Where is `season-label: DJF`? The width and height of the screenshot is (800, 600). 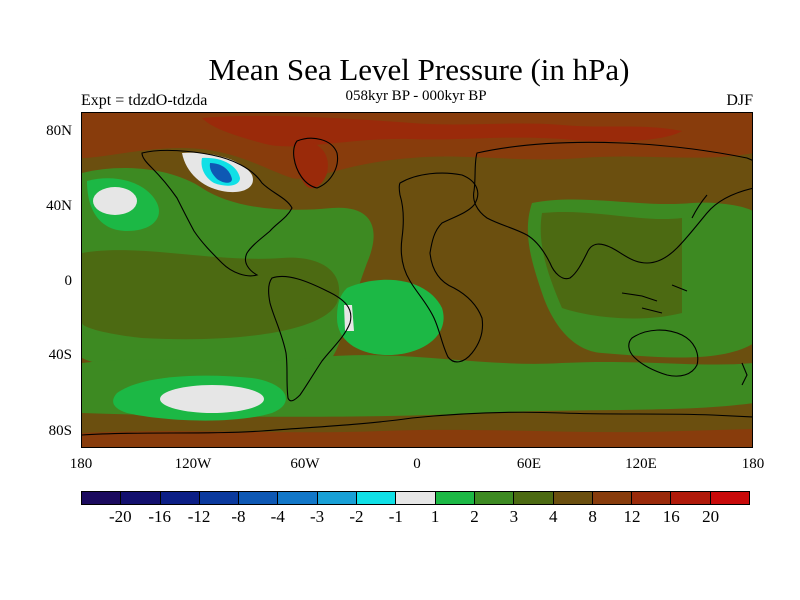 season-label: DJF is located at coordinates (739, 100).